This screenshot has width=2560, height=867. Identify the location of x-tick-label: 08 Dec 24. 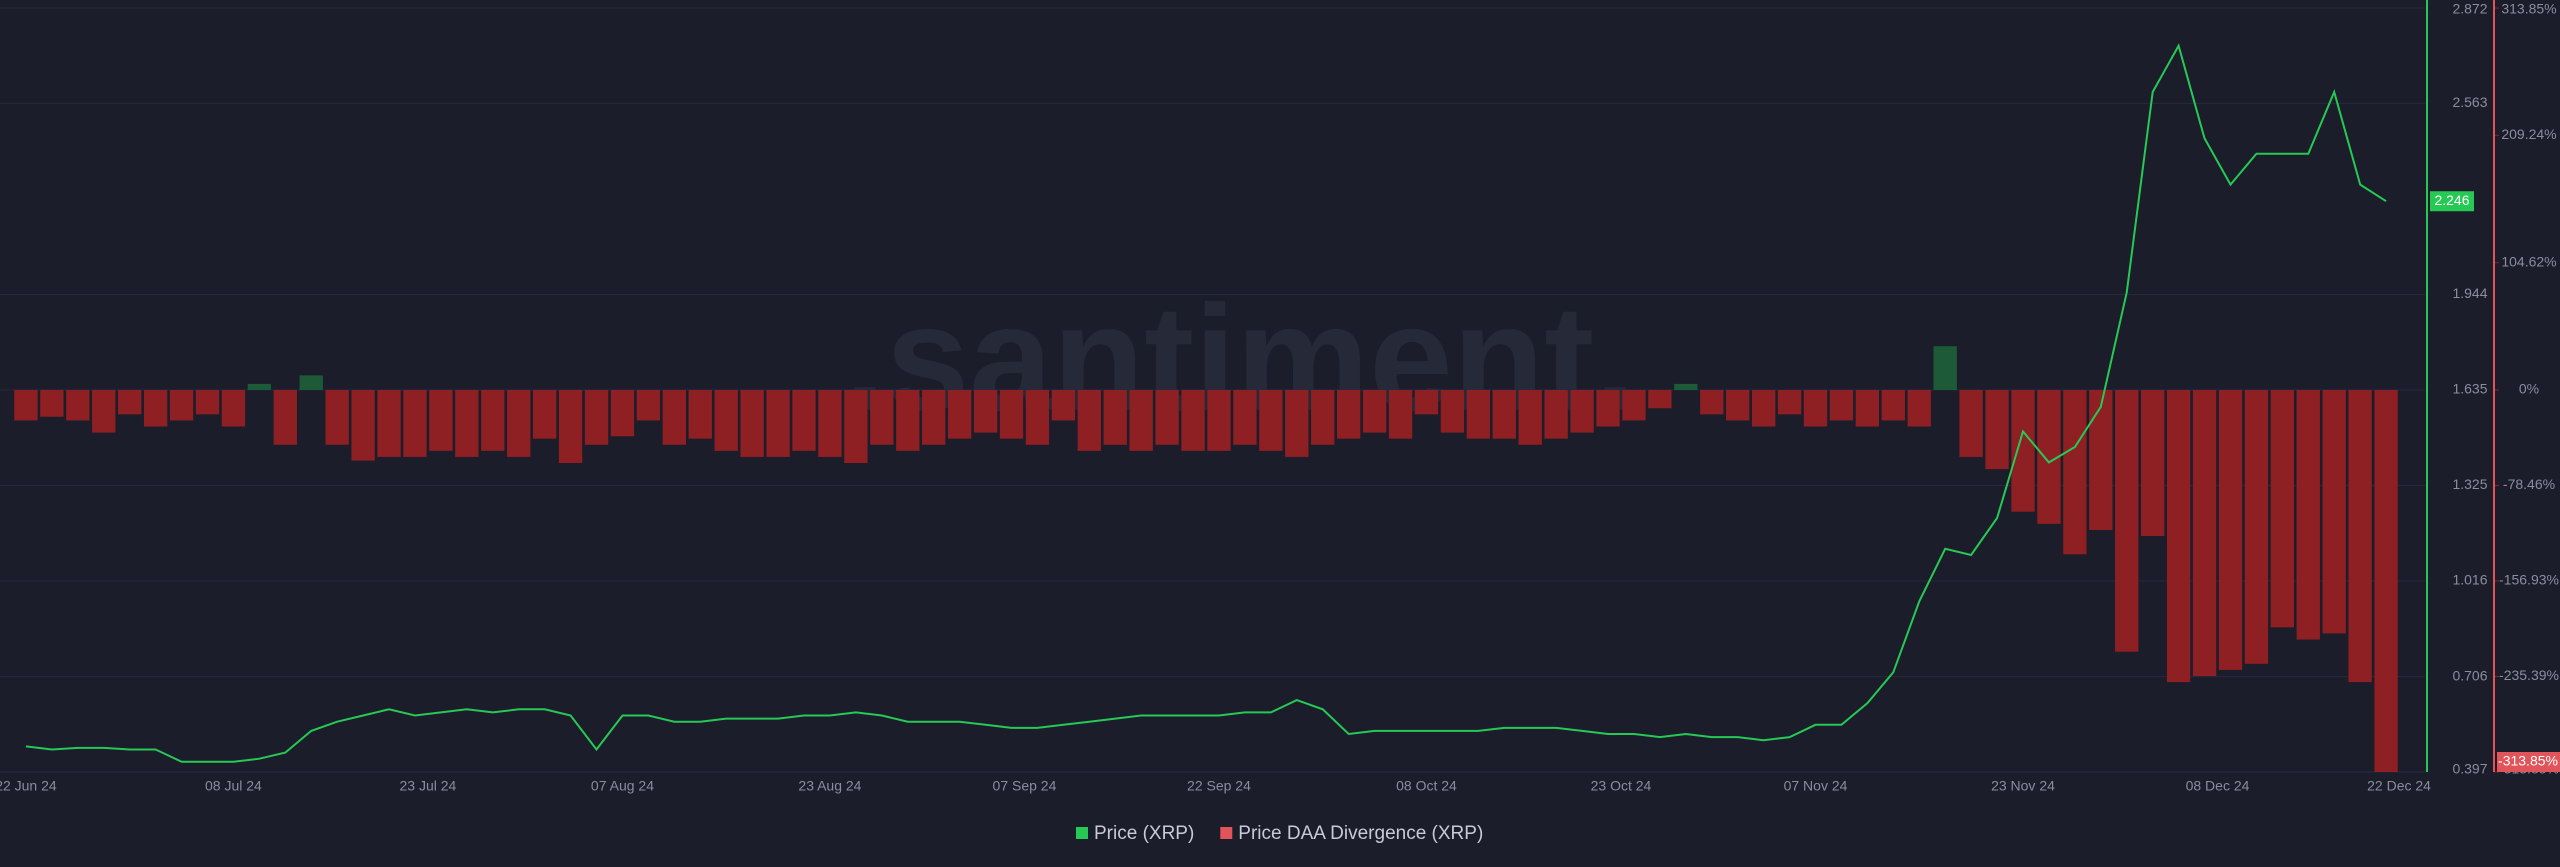
(2218, 786).